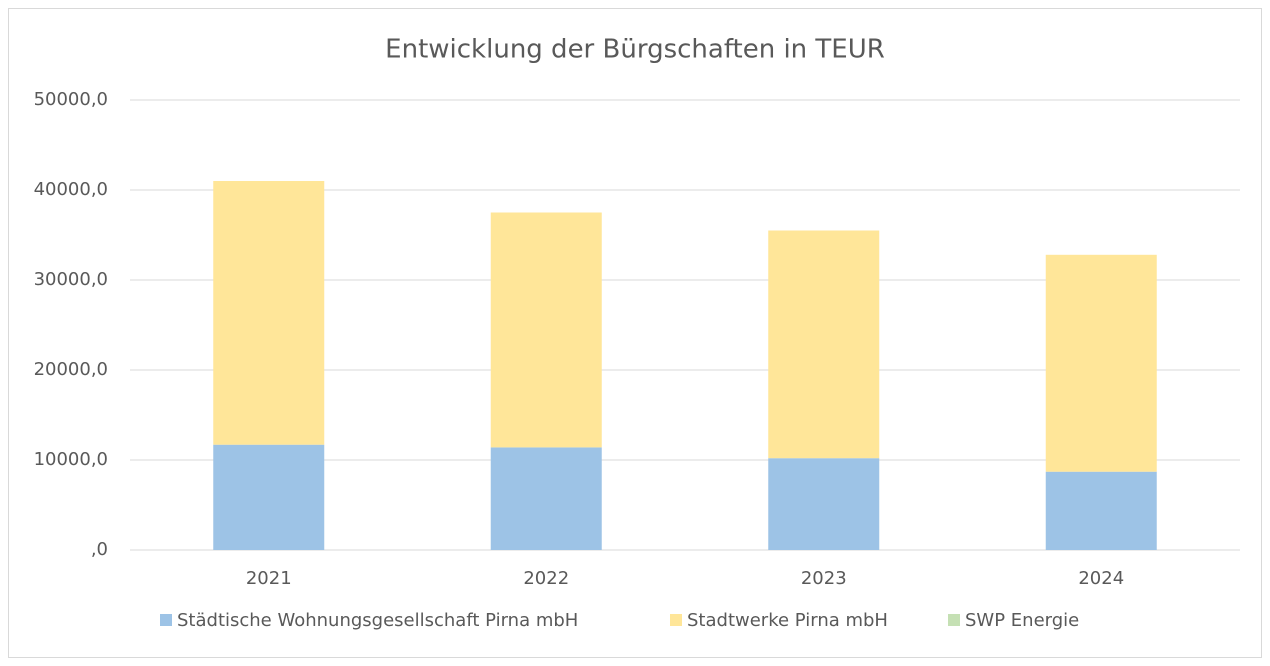 This screenshot has width=1270, height=666. Describe the element at coordinates (824, 578) in the screenshot. I see `x-tick-label: 2023` at that location.